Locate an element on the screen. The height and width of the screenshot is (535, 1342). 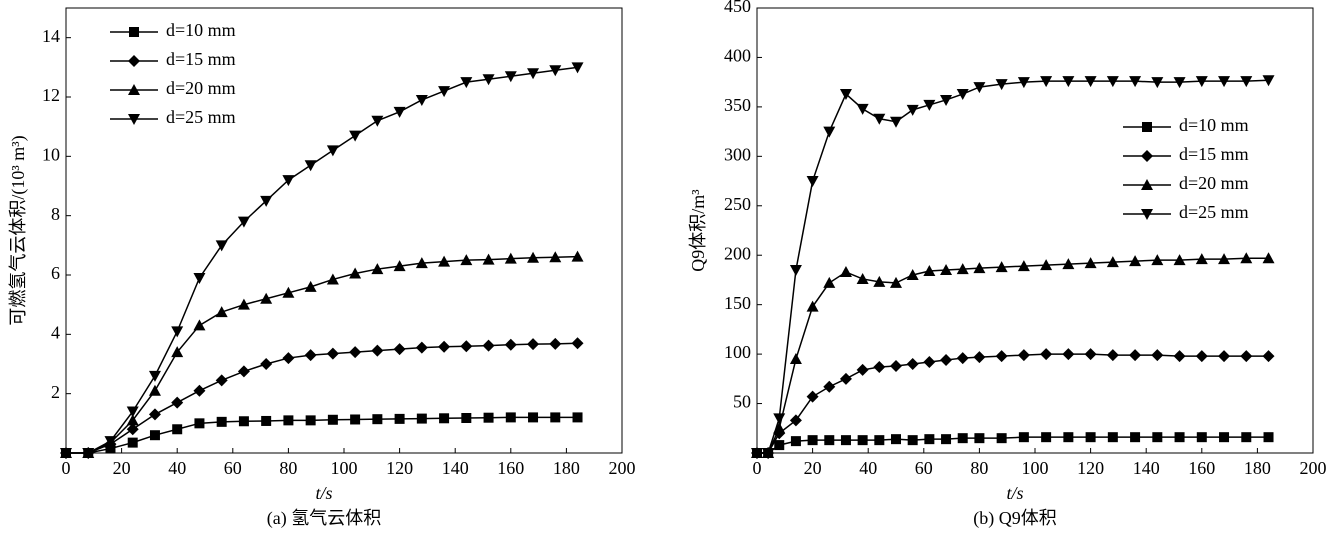
y-tick-label: 12 is located at coordinates (51, 95).